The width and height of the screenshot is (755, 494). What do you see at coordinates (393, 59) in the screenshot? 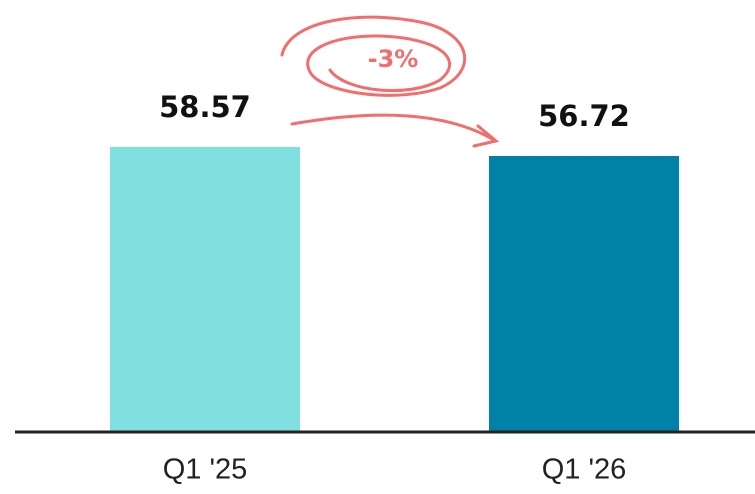
I see `annotation: -3%` at bounding box center [393, 59].